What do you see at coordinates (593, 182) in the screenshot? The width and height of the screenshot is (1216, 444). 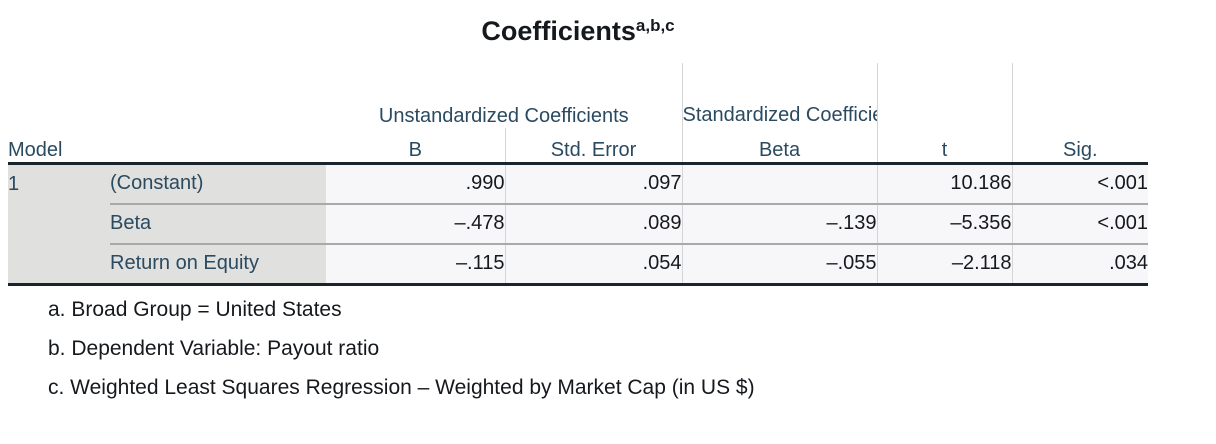 I see `std-error-value-cell: .097` at bounding box center [593, 182].